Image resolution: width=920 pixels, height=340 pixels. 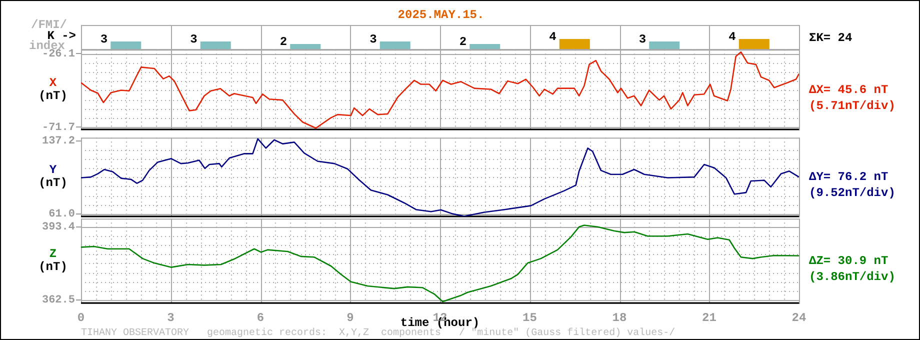 What do you see at coordinates (53, 170) in the screenshot?
I see `text: Y` at bounding box center [53, 170].